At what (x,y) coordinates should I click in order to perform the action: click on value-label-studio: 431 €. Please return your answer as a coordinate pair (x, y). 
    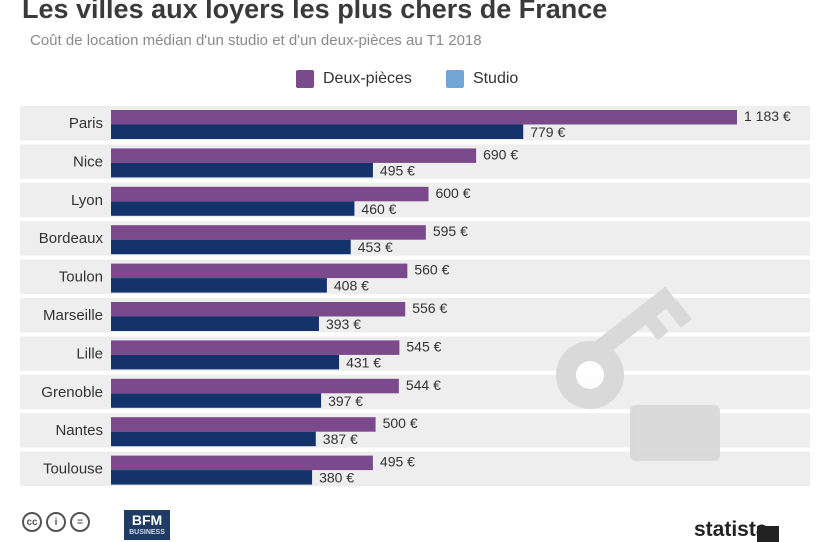
    Looking at the image, I should click on (363, 362).